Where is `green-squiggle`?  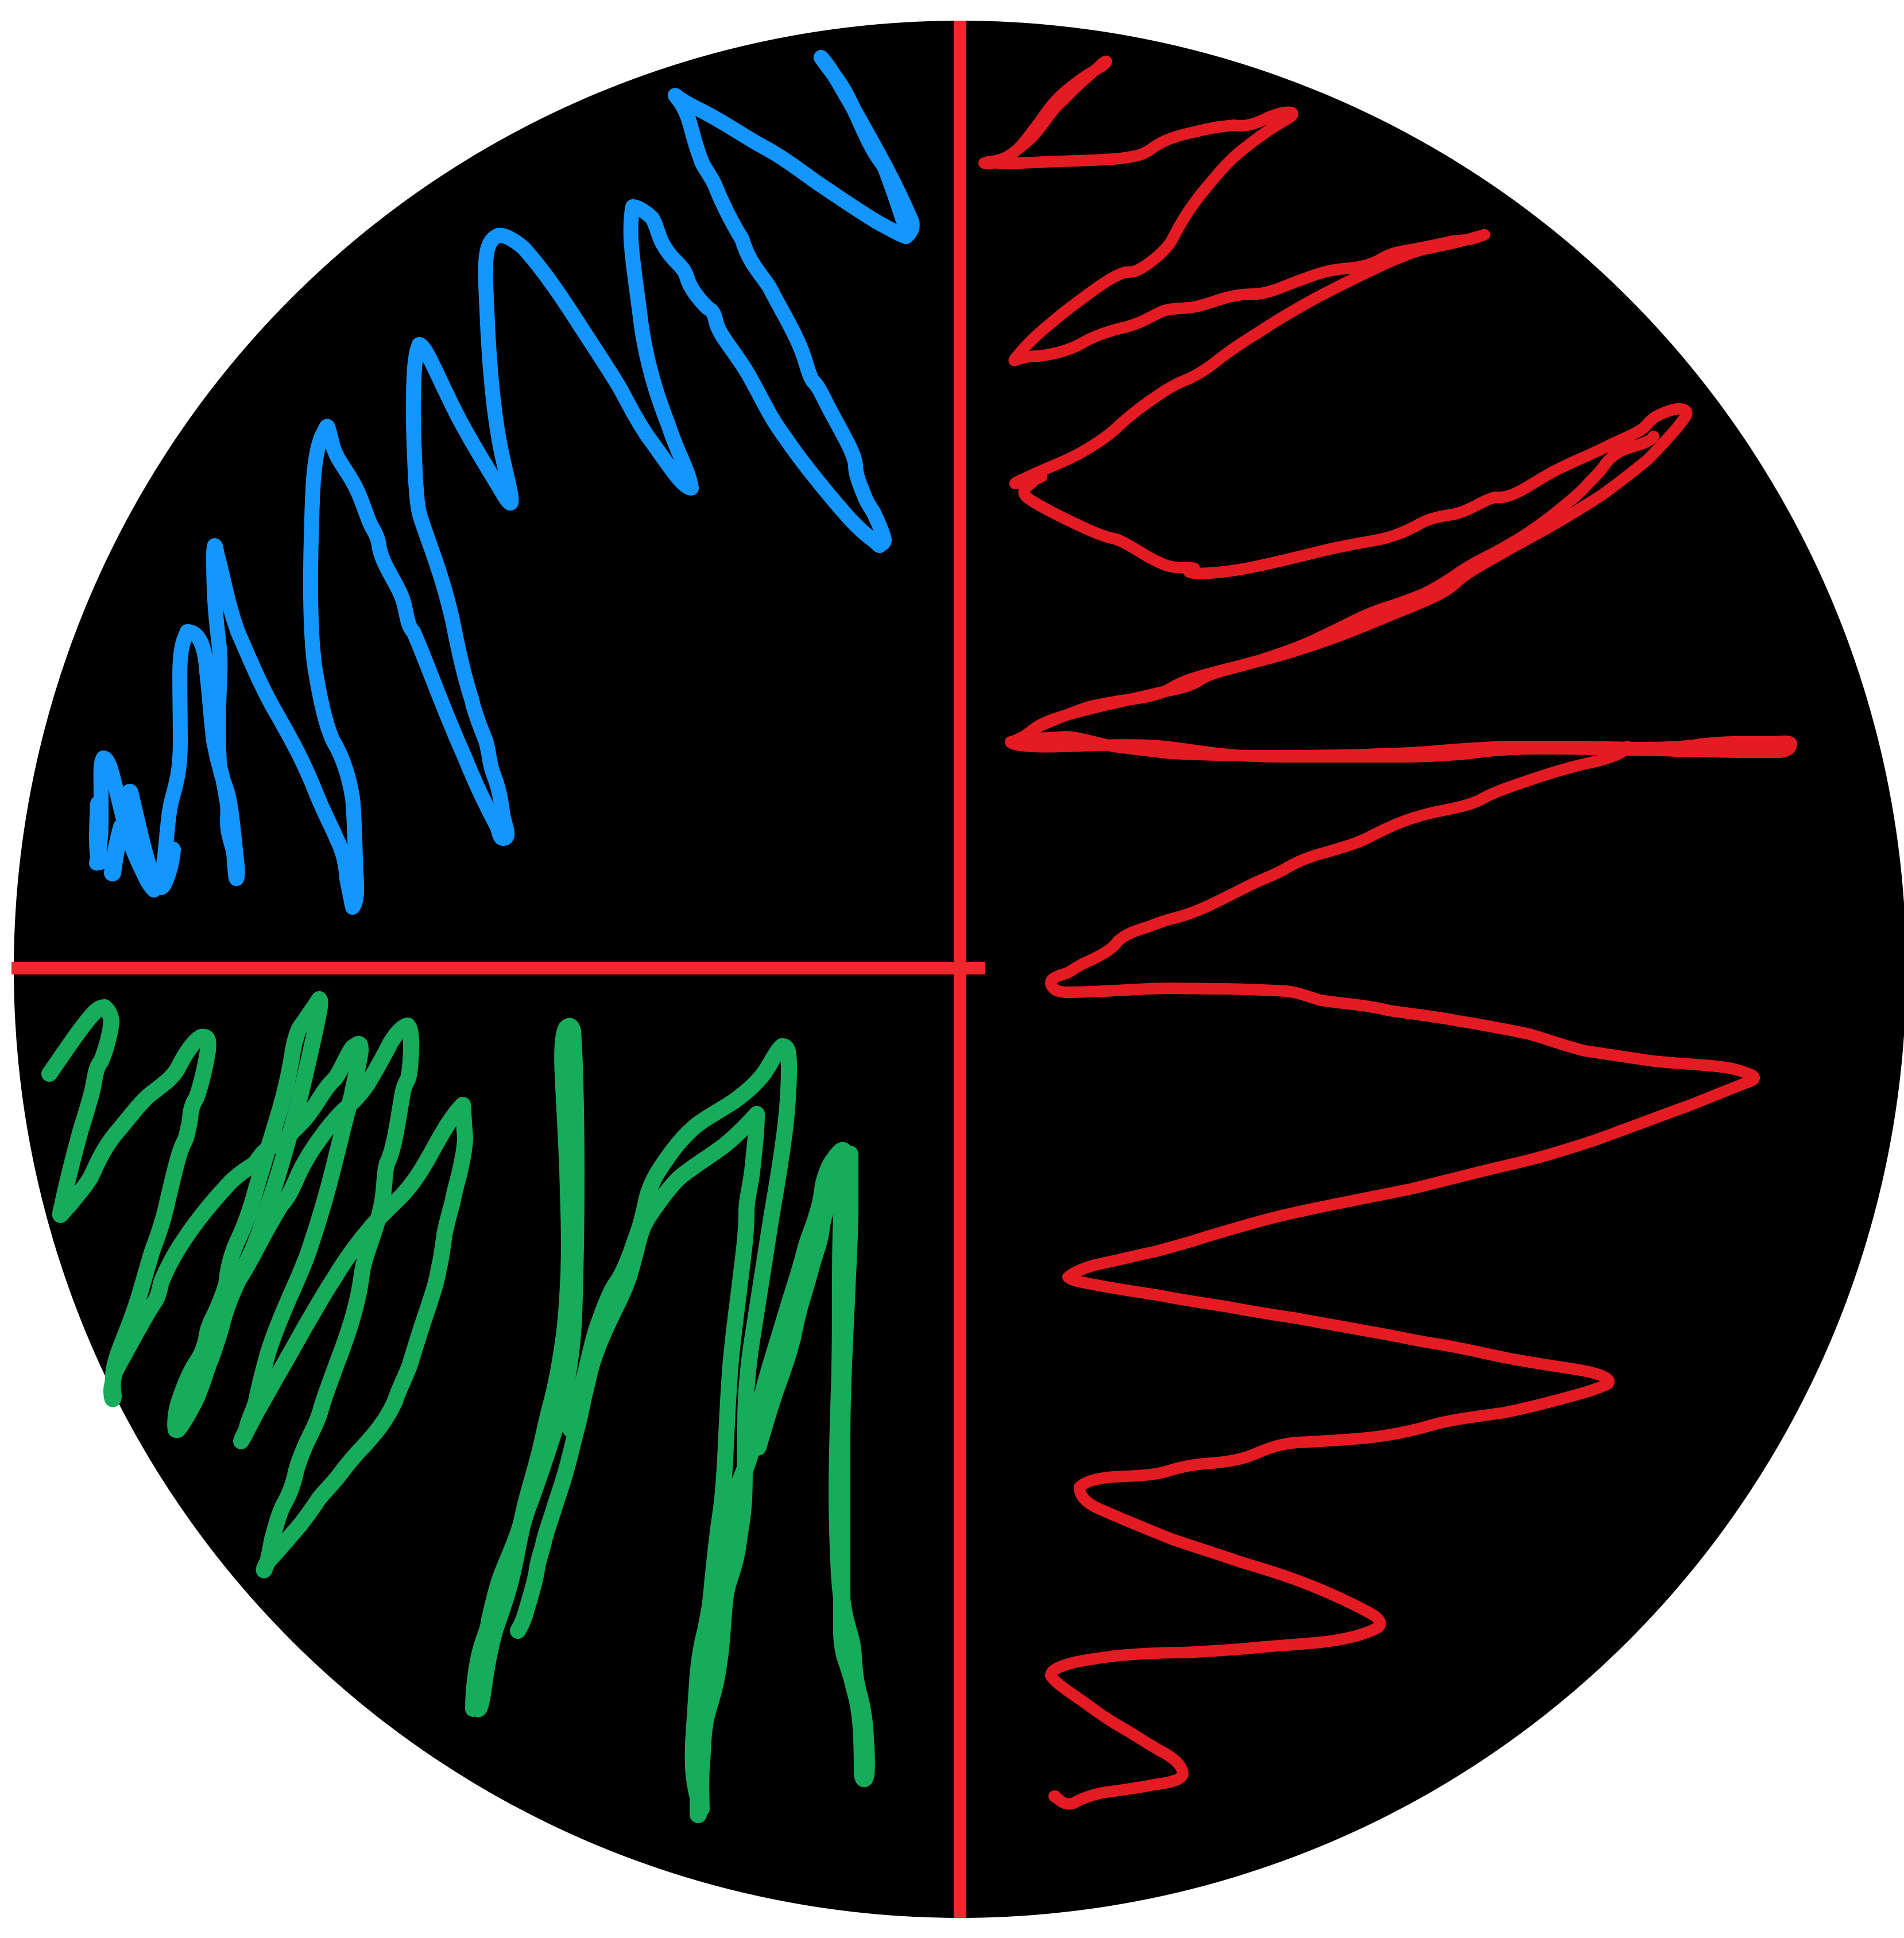
green-squiggle is located at coordinates (257, 1285).